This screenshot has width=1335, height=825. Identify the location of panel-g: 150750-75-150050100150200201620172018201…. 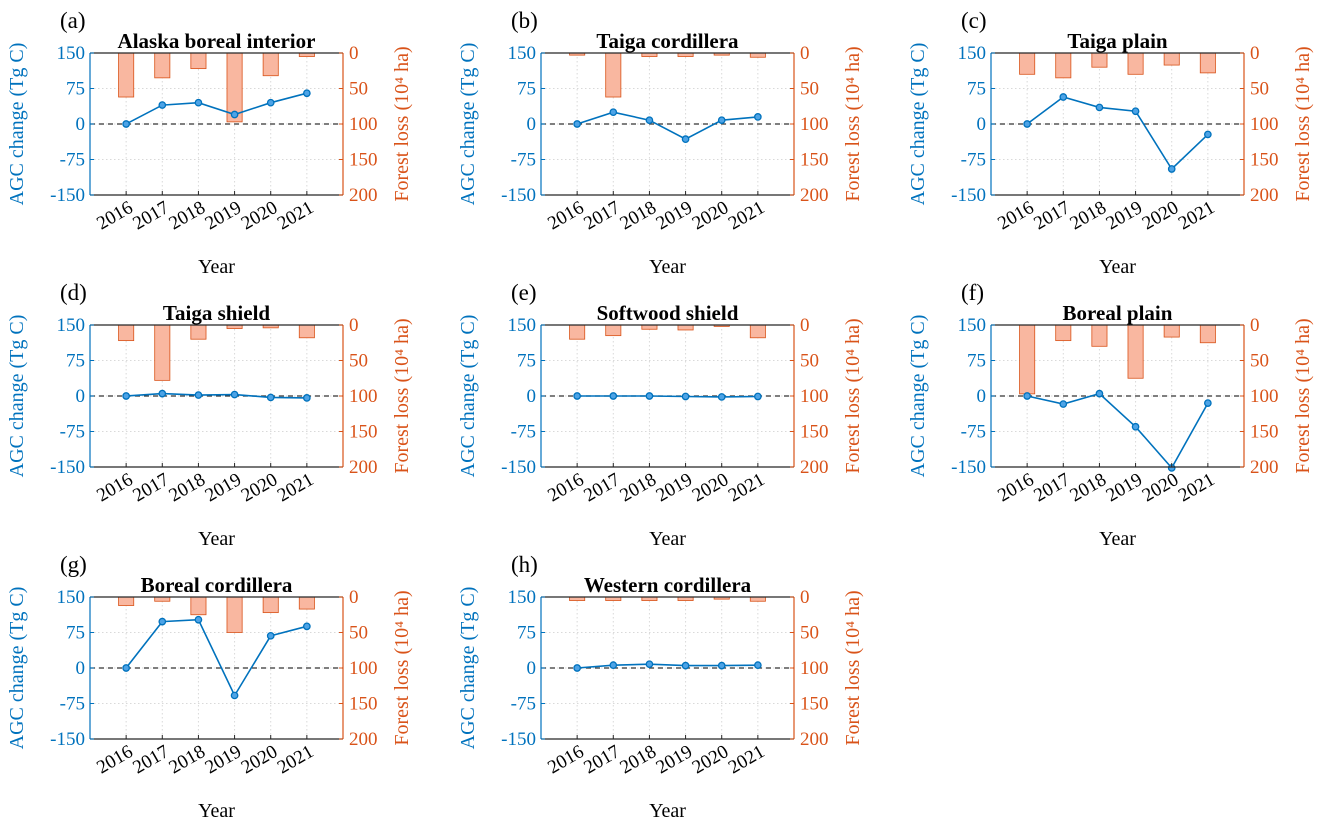
(209, 687).